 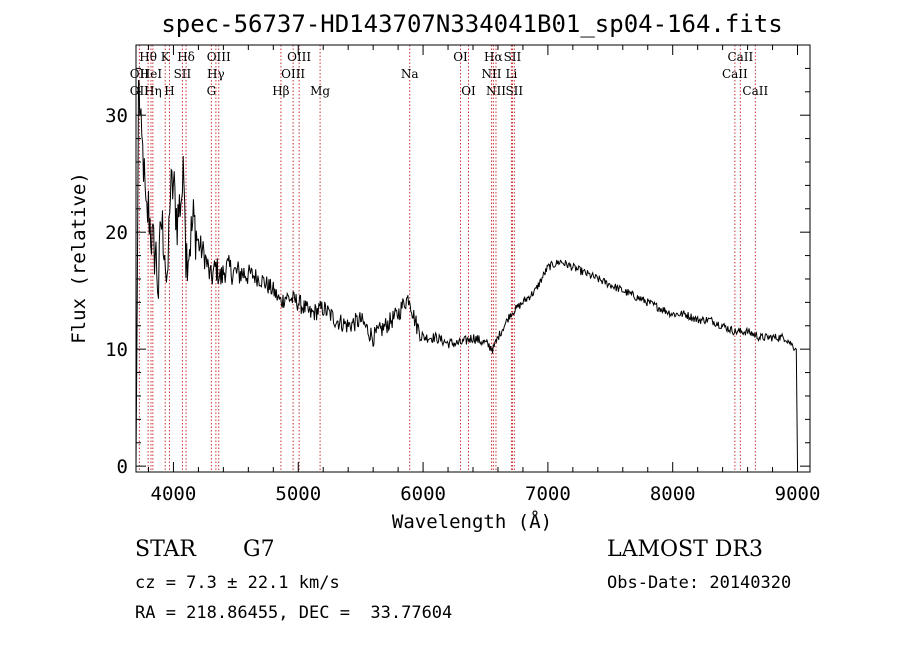 I want to click on spectral-line-label: Hθ, so click(x=148, y=57).